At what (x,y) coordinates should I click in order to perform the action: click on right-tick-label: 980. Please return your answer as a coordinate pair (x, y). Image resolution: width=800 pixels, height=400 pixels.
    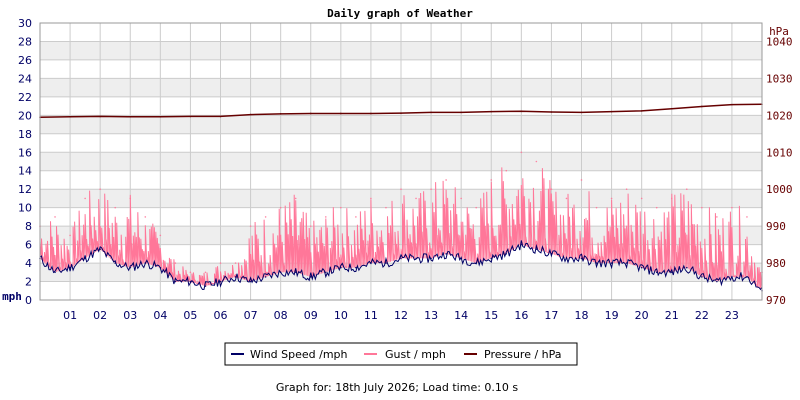
    Looking at the image, I should click on (776, 263).